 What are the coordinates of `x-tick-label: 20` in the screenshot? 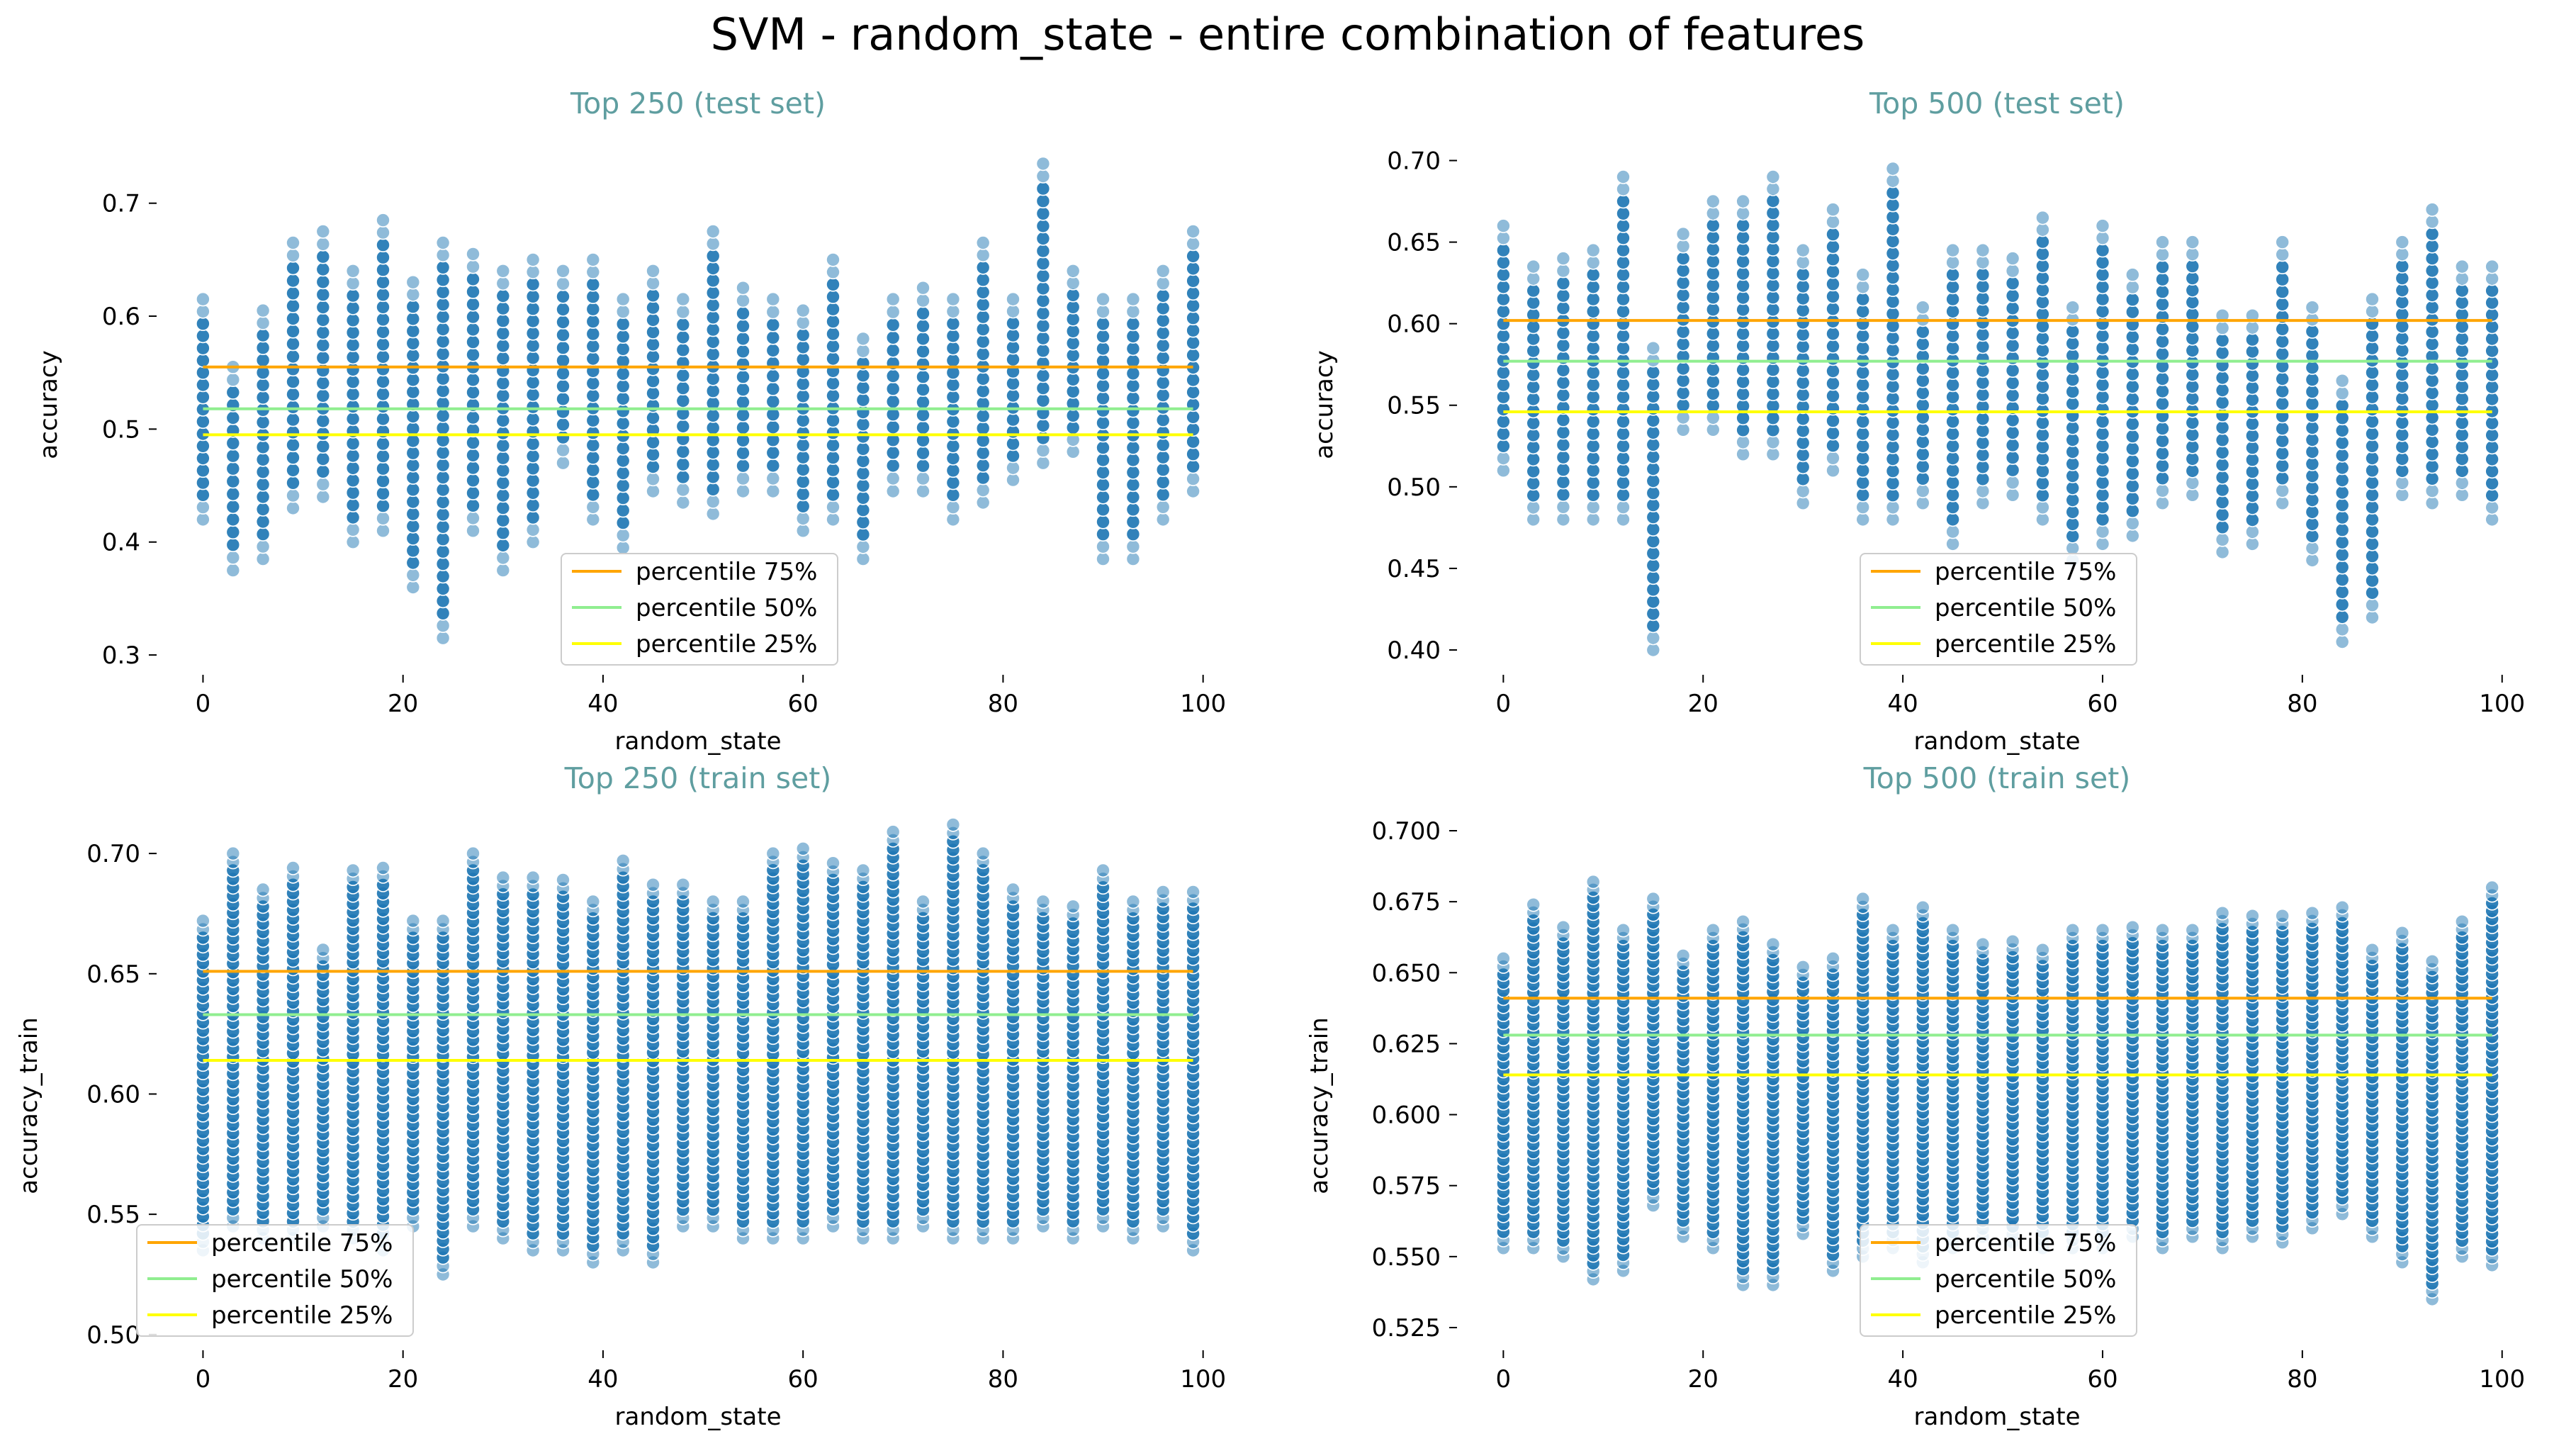 It's located at (403, 1379).